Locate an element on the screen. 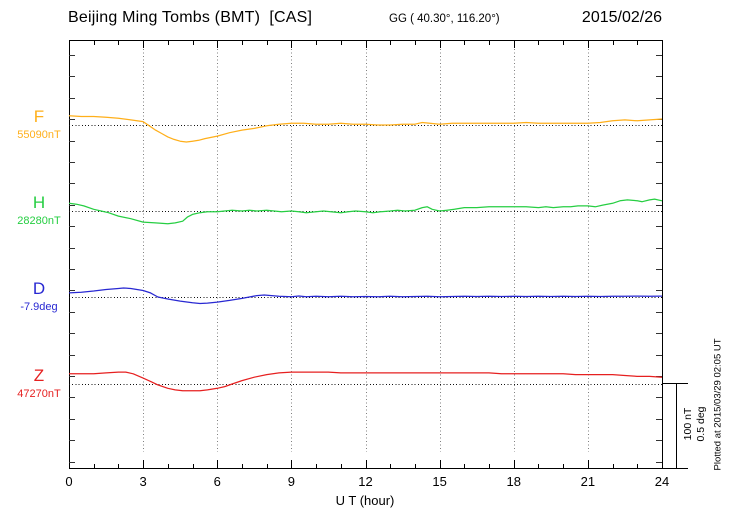  series-value-D: -7.9deg is located at coordinates (39, 307).